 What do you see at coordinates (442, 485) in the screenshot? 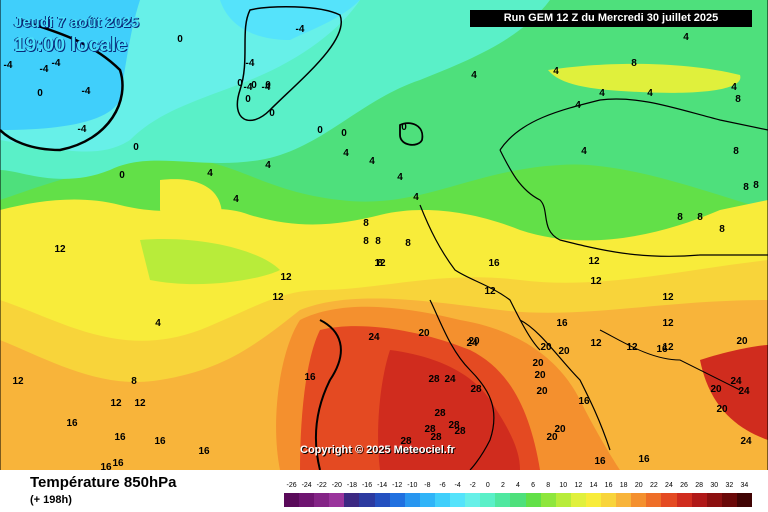
I see `legend-tick: -6` at bounding box center [442, 485].